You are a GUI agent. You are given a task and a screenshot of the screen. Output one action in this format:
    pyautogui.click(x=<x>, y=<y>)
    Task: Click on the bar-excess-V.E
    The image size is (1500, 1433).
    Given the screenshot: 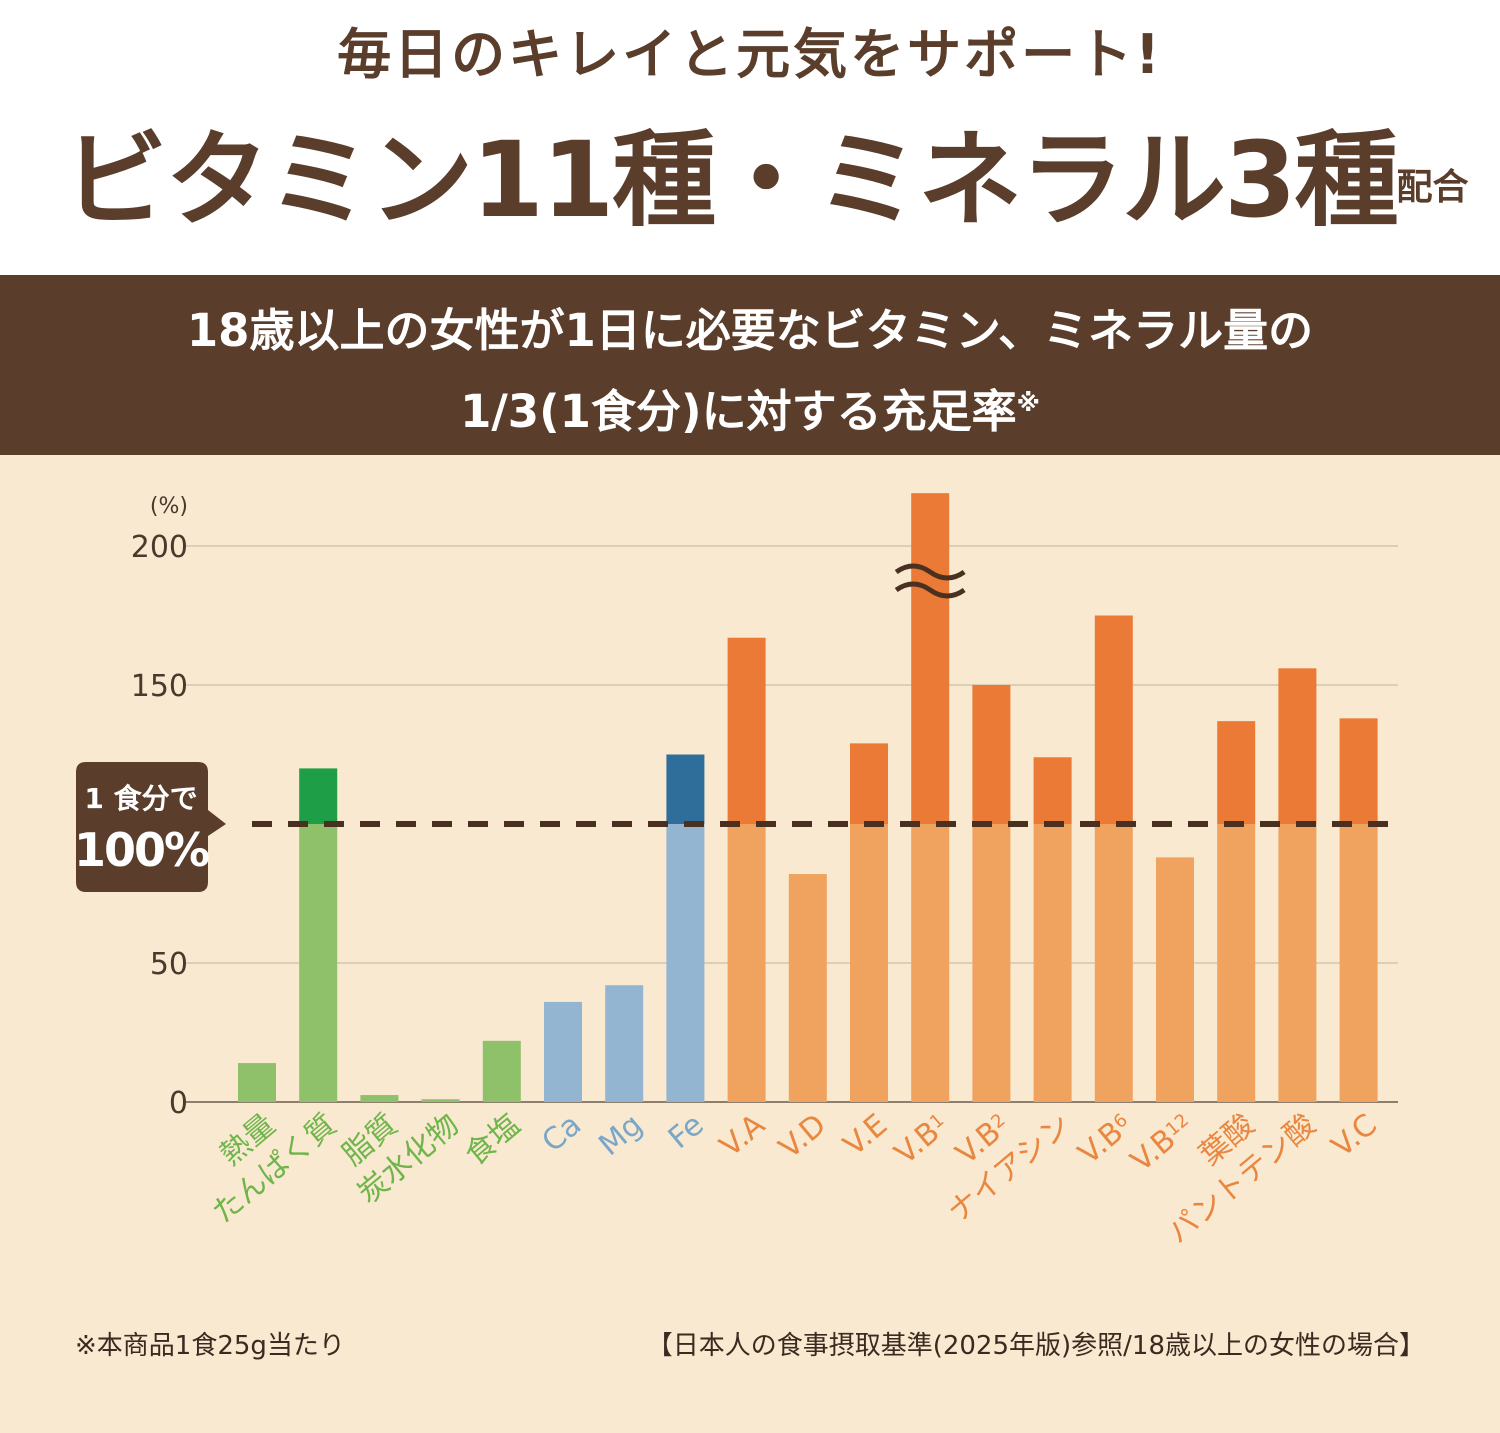 What is the action you would take?
    pyautogui.click(x=869, y=783)
    